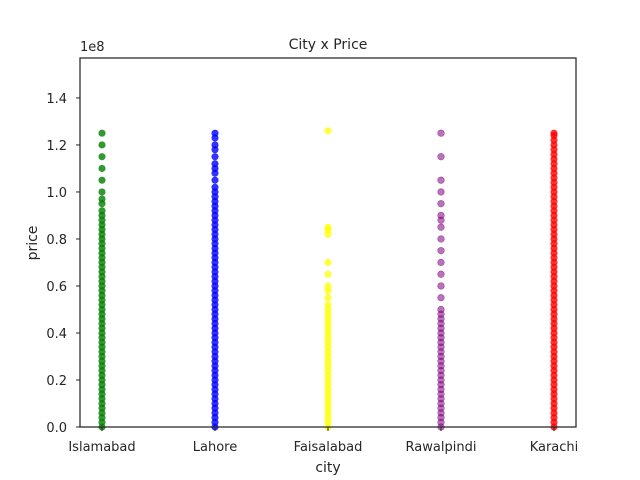  I want to click on x-tick-label: Rawalpindi, so click(441, 447).